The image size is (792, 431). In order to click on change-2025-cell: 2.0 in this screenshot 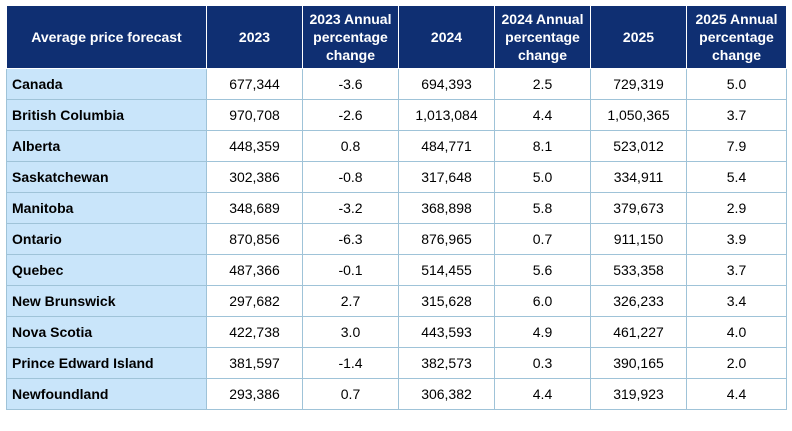, I will do `click(736, 363)`.